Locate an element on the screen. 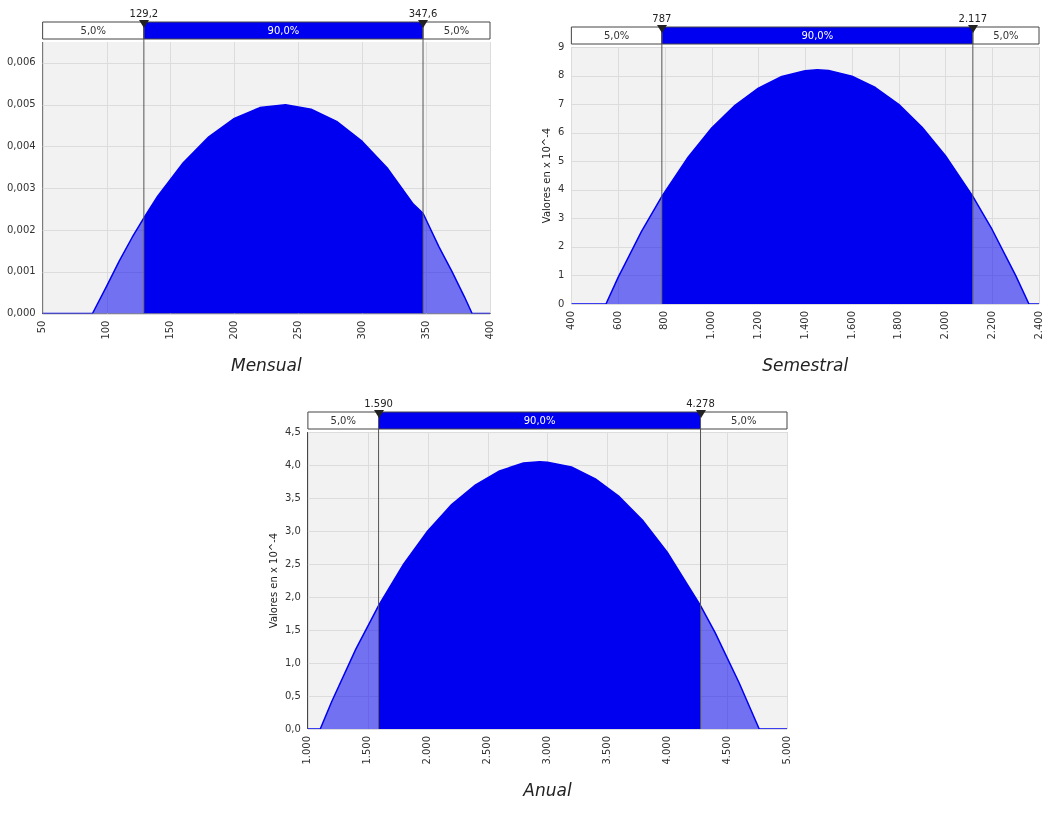 The width and height of the screenshot is (1054, 813). ref-line-label: 787 is located at coordinates (662, 18).